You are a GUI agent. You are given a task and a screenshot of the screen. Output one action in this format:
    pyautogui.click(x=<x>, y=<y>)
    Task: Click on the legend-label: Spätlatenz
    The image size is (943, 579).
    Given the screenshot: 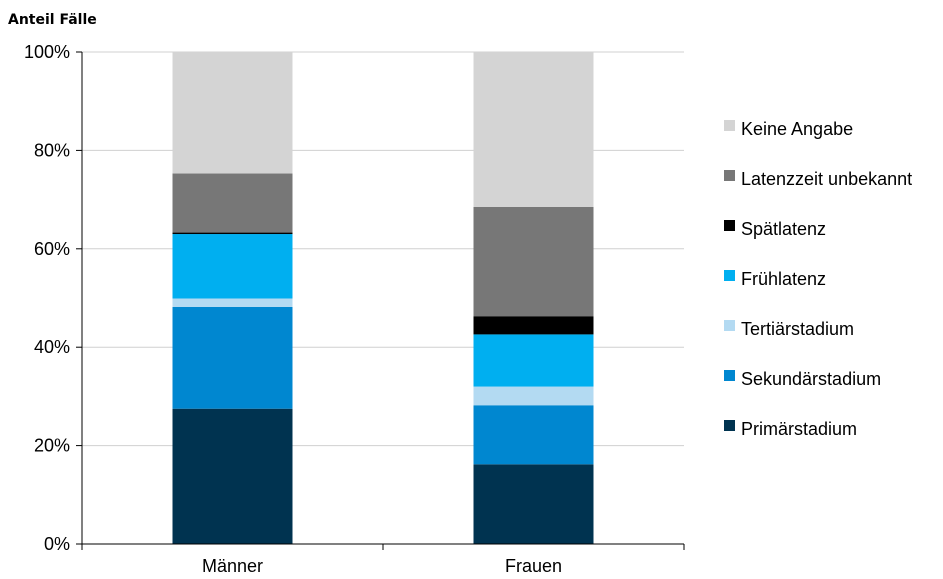 What is the action you would take?
    pyautogui.click(x=783, y=229)
    